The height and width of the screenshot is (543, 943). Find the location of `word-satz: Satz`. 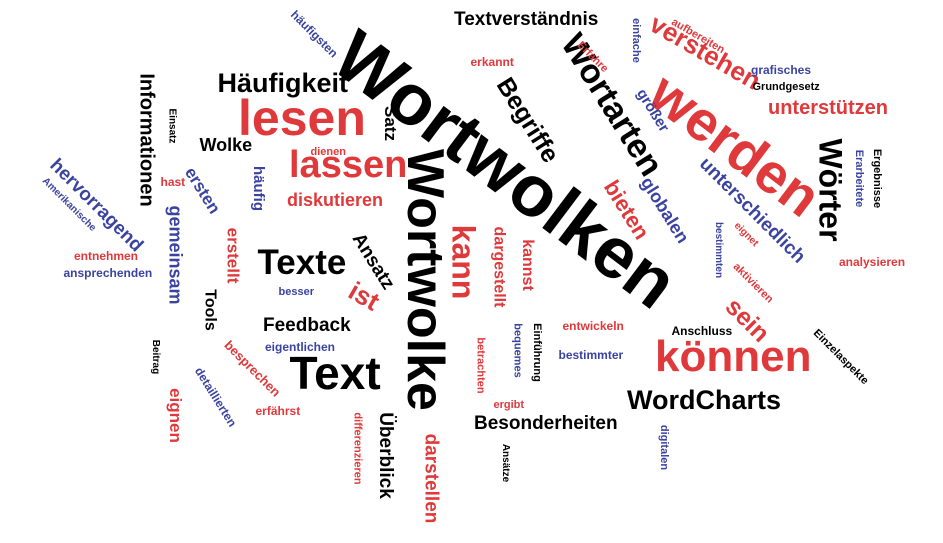

word-satz: Satz is located at coordinates (390, 123).